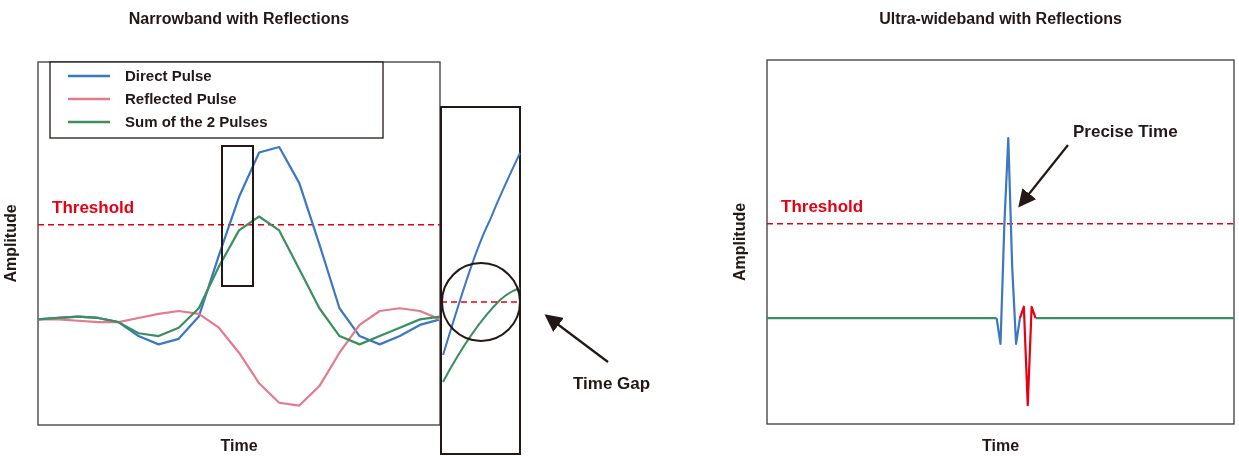  What do you see at coordinates (612, 383) in the screenshot?
I see `text: Time Gap` at bounding box center [612, 383].